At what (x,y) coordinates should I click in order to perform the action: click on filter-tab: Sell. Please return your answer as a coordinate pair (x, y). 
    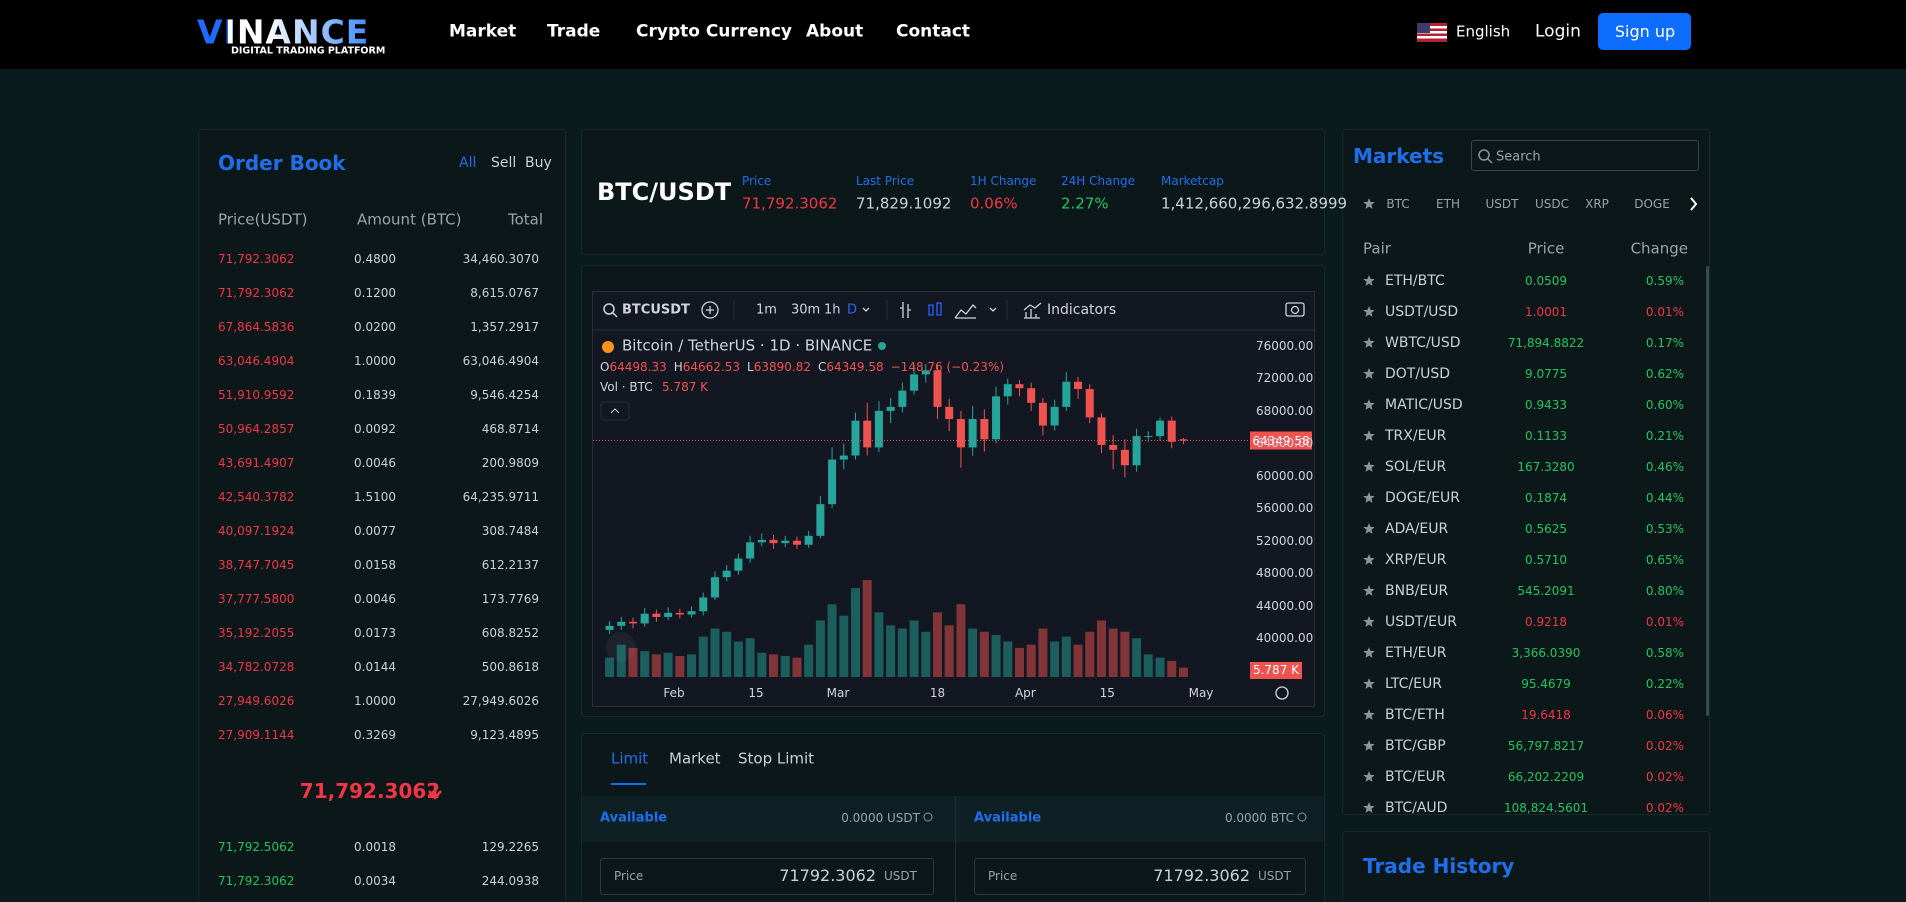
    Looking at the image, I should click on (504, 163).